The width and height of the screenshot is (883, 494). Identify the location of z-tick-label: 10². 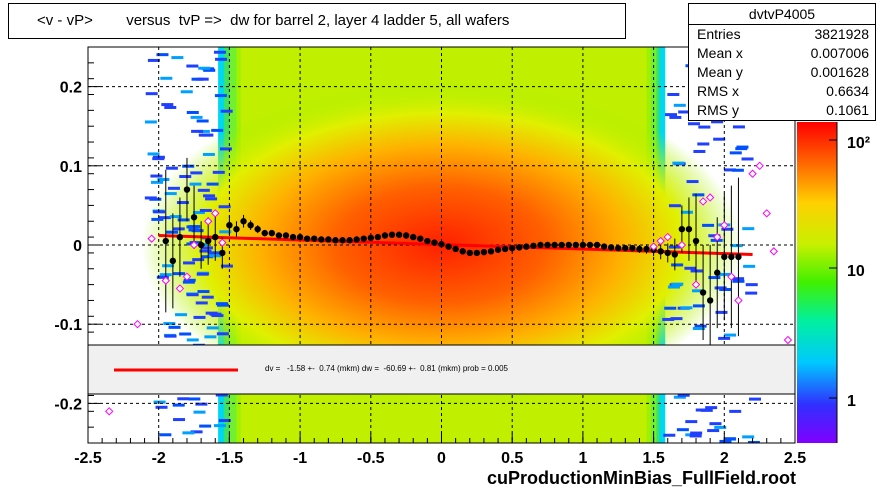
(858, 143).